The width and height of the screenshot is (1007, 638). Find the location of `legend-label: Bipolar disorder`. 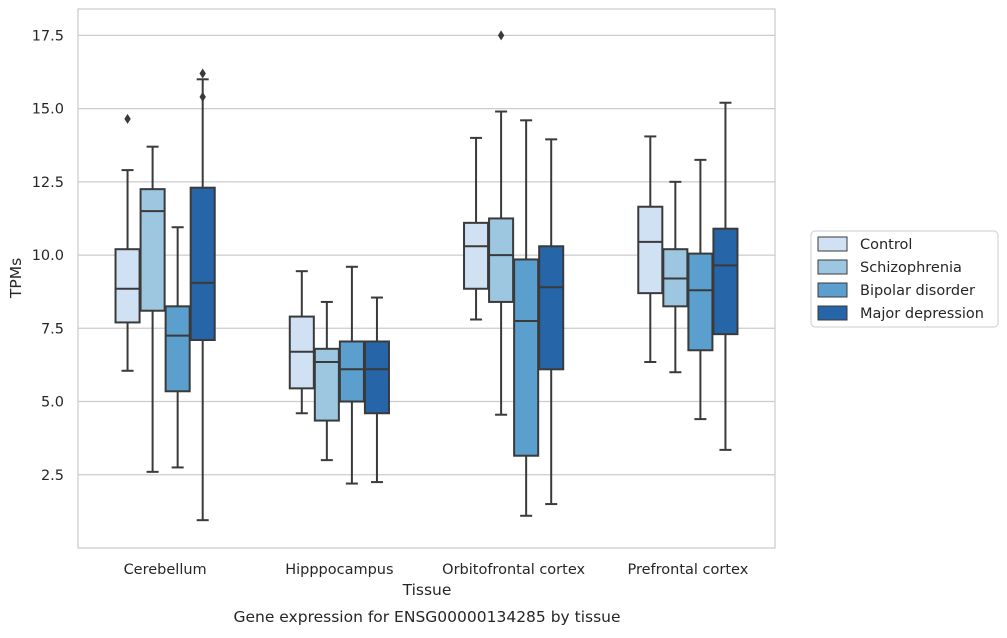

legend-label: Bipolar disorder is located at coordinates (917, 291).